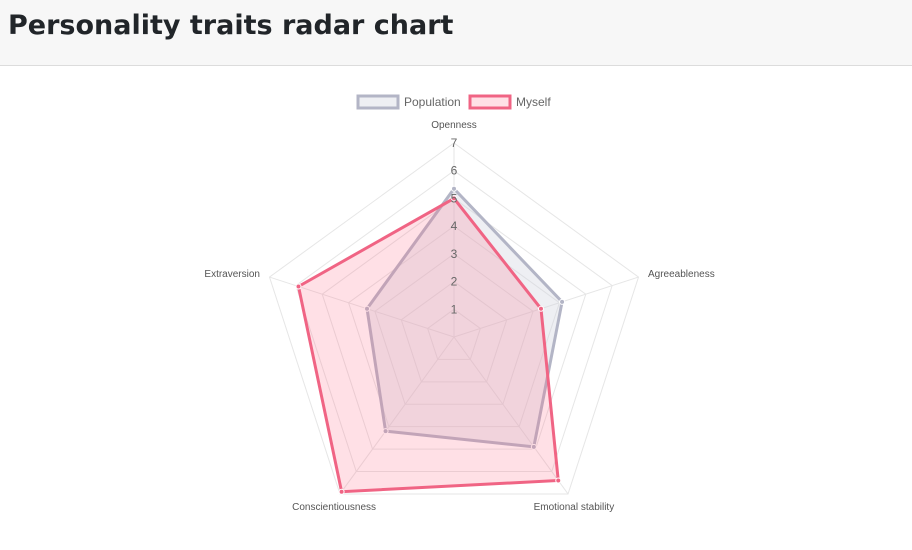  What do you see at coordinates (334, 507) in the screenshot?
I see `axis-label: Conscientiousness` at bounding box center [334, 507].